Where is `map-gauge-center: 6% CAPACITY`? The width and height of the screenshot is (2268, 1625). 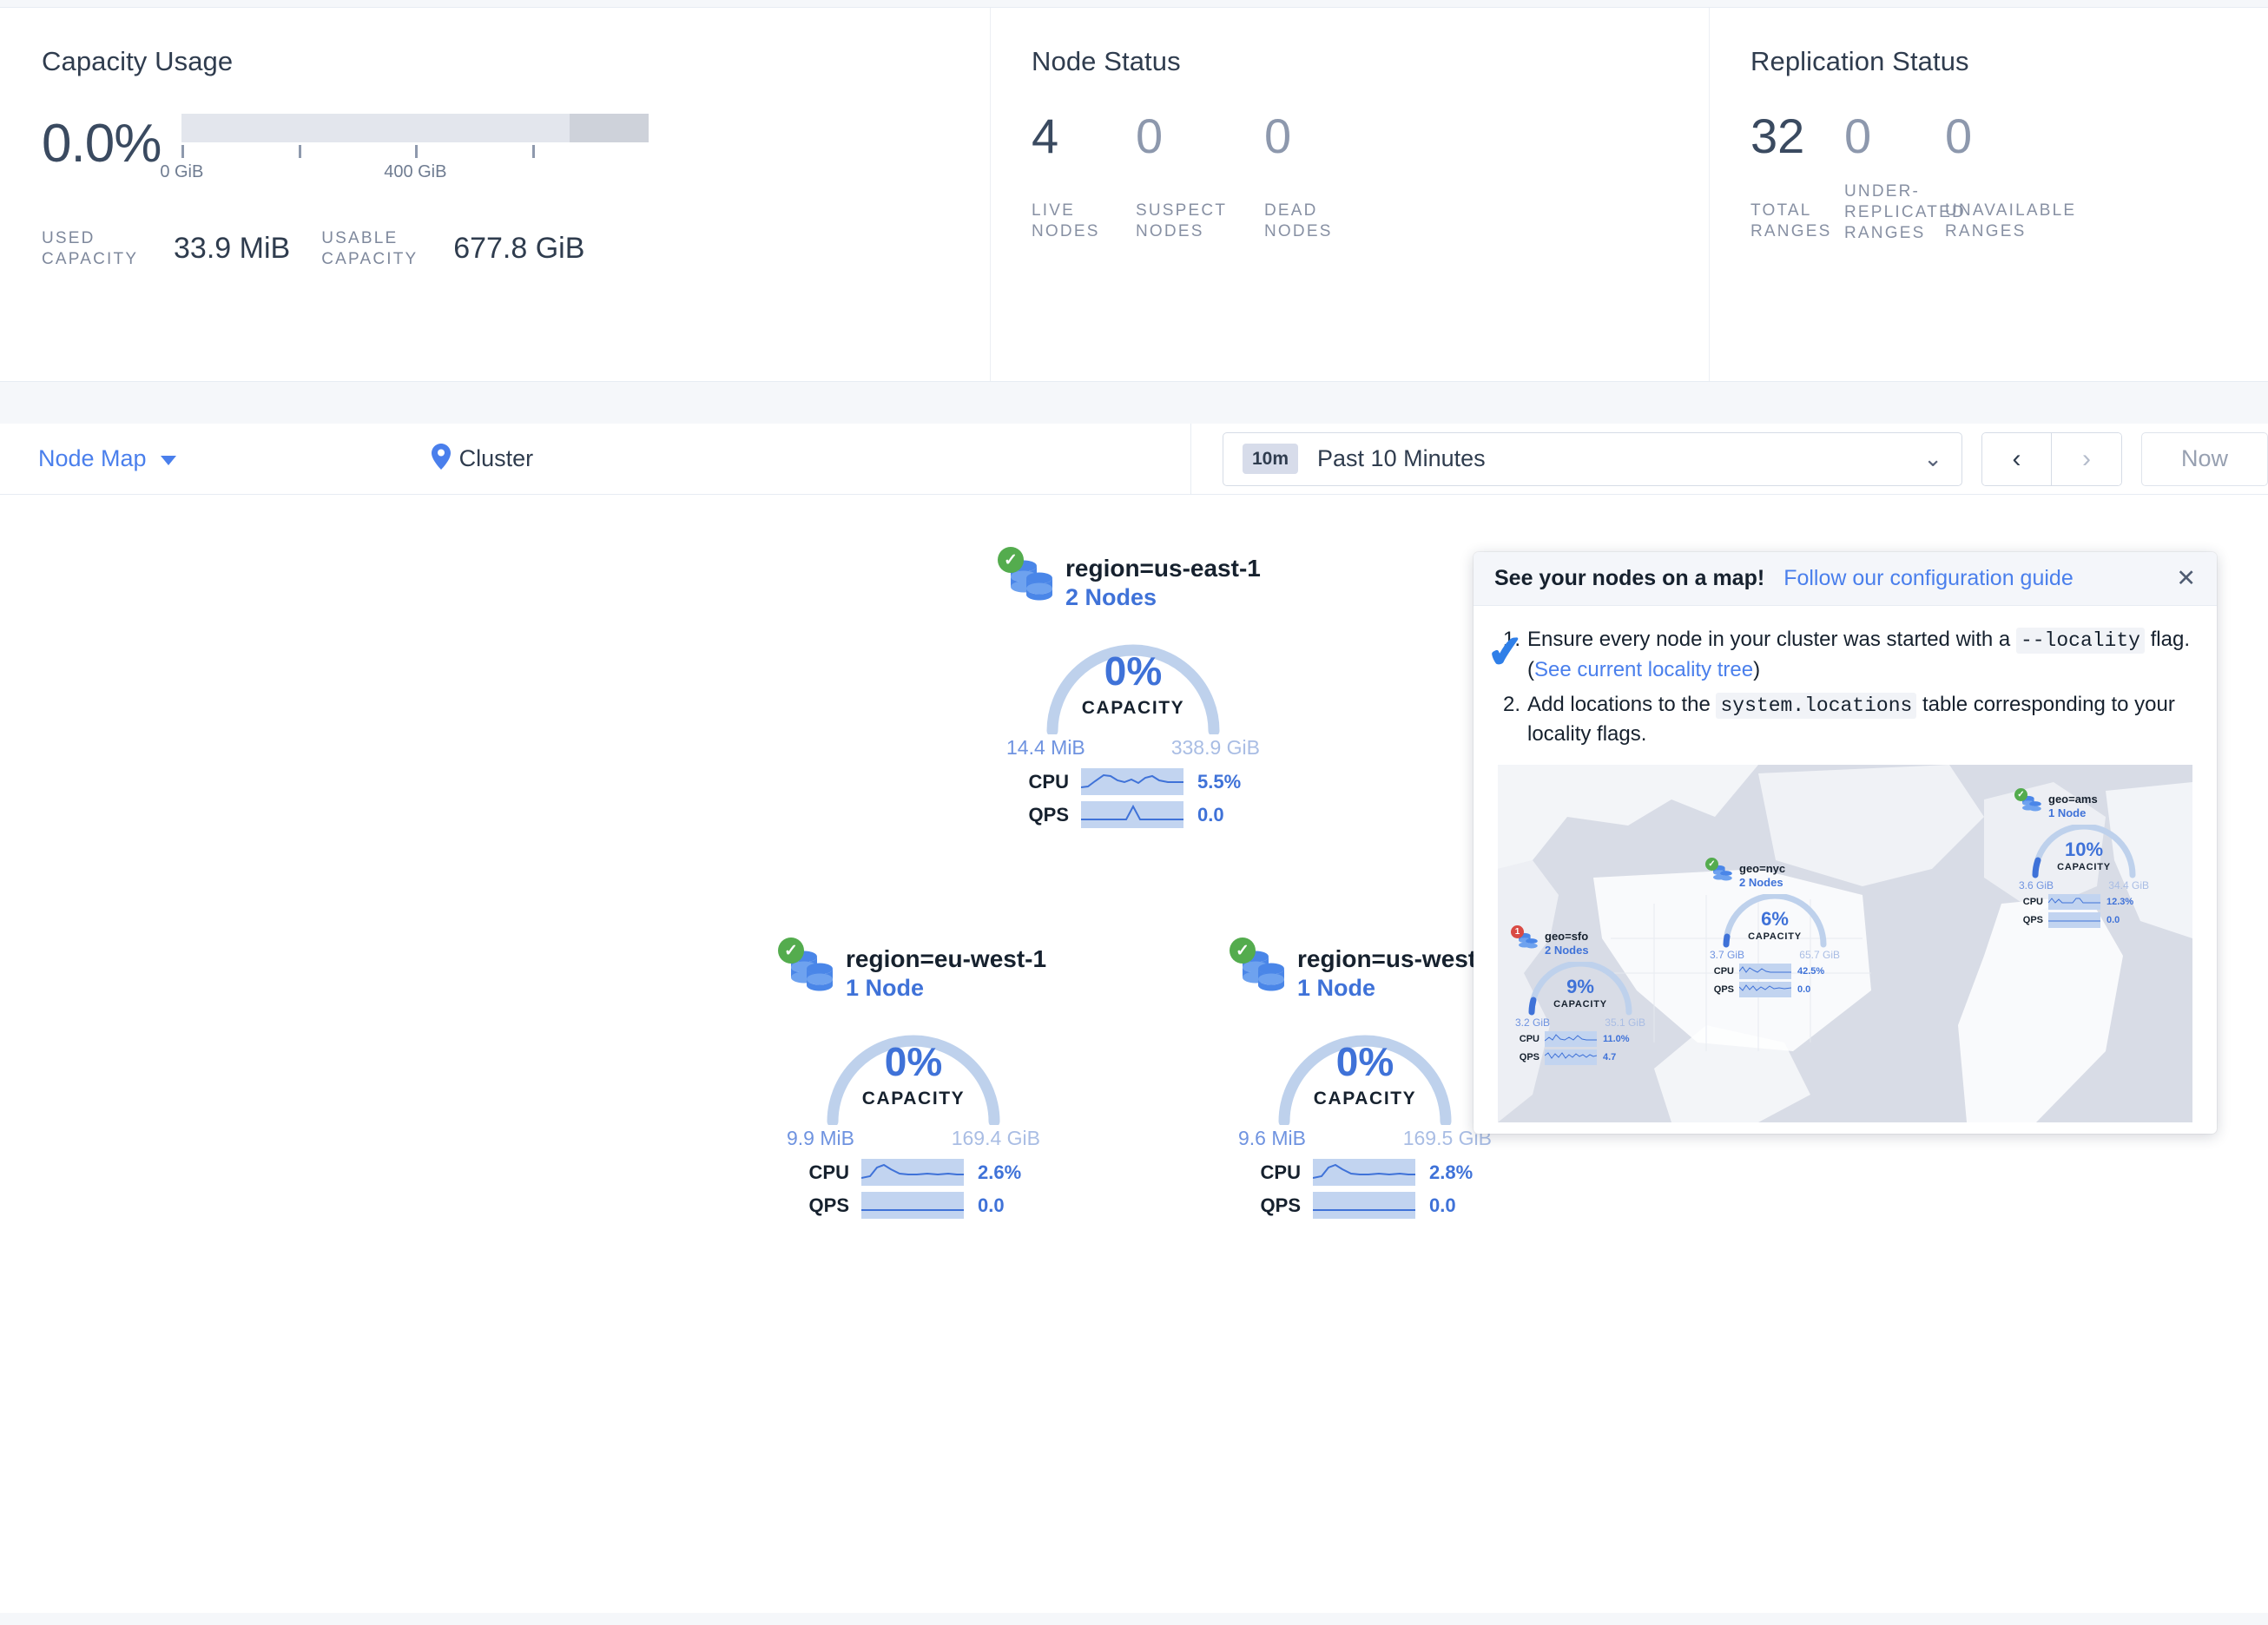
map-gauge-center: 6% CAPACITY is located at coordinates (1775, 924).